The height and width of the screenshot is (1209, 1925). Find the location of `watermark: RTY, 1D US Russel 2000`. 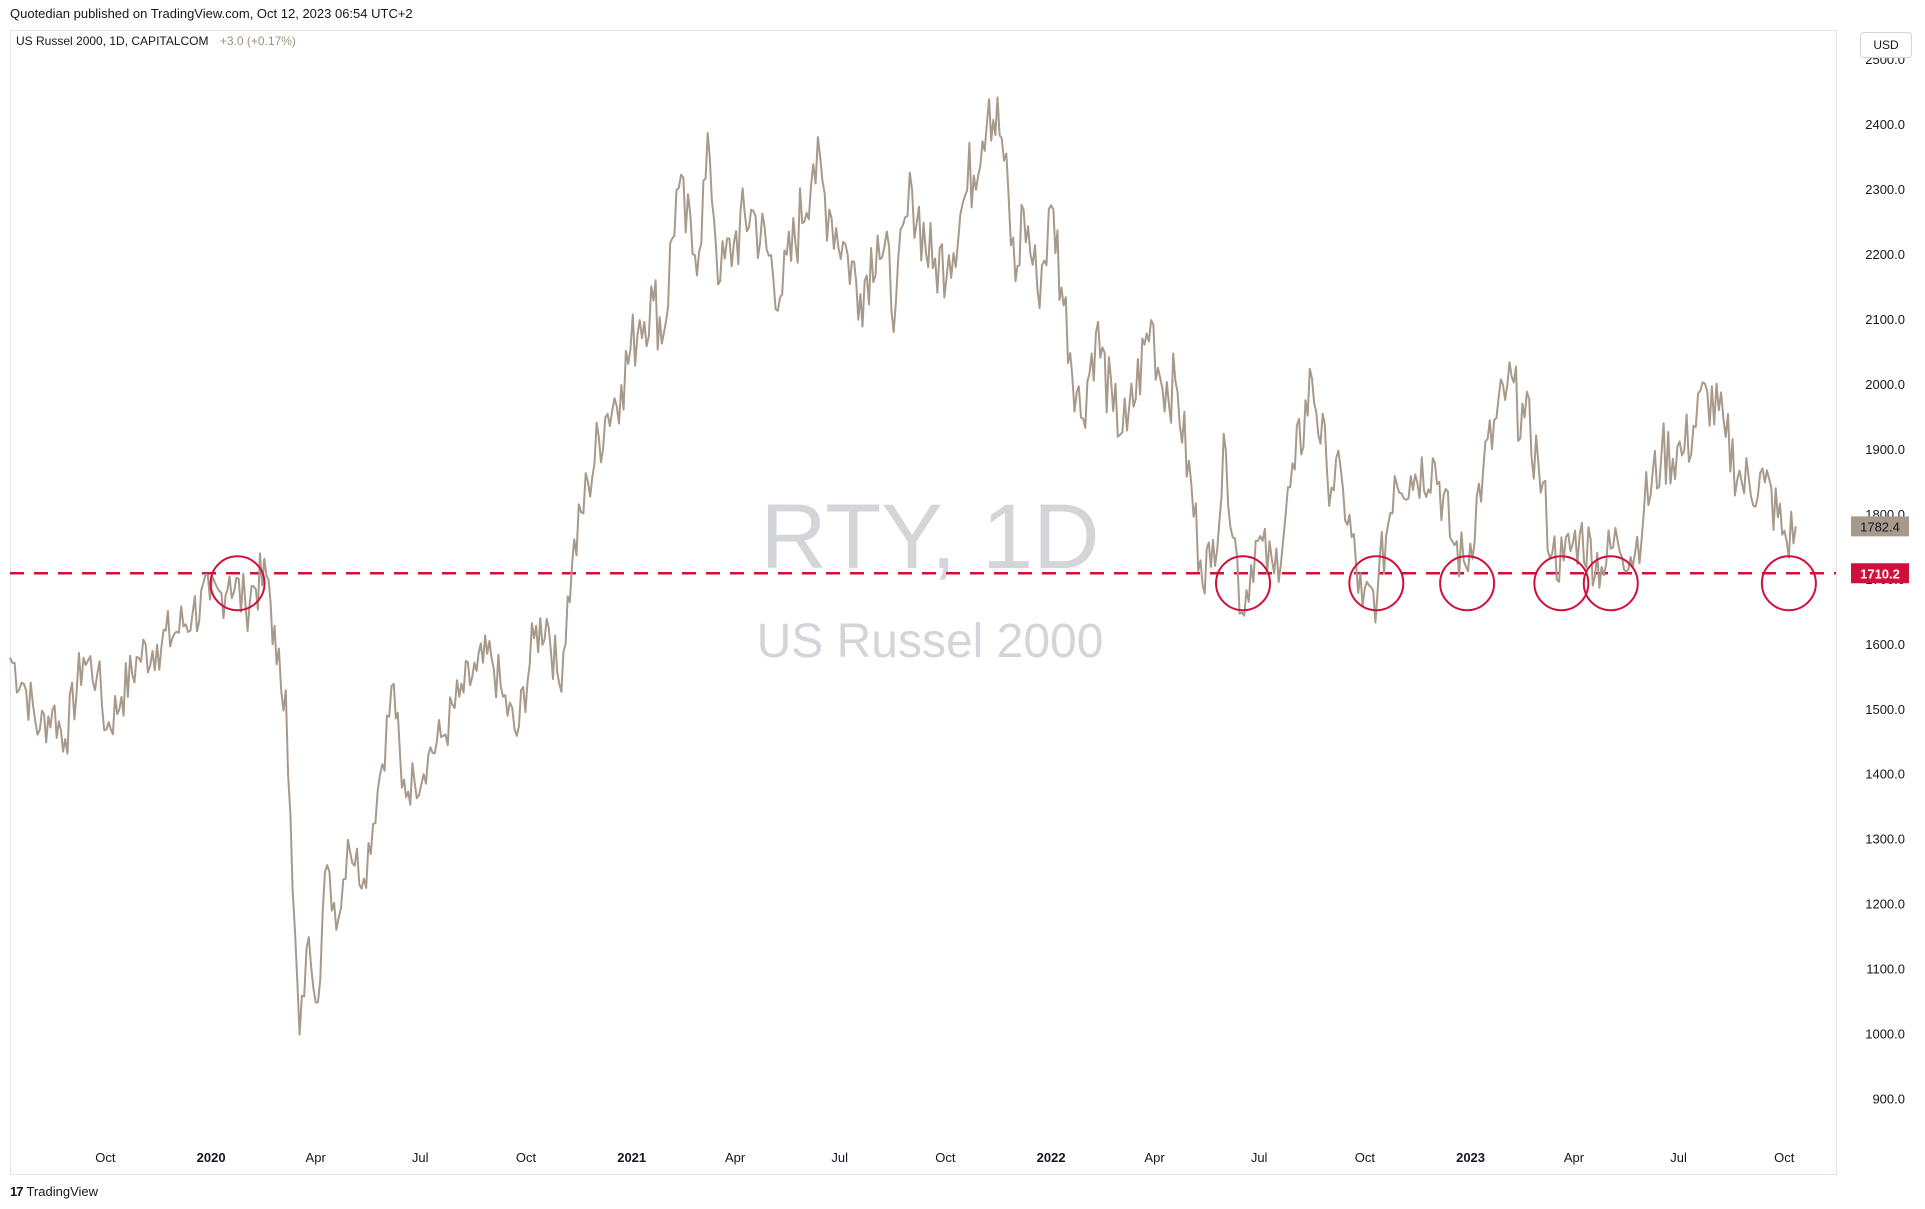

watermark: RTY, 1D US Russel 2000 is located at coordinates (930, 577).